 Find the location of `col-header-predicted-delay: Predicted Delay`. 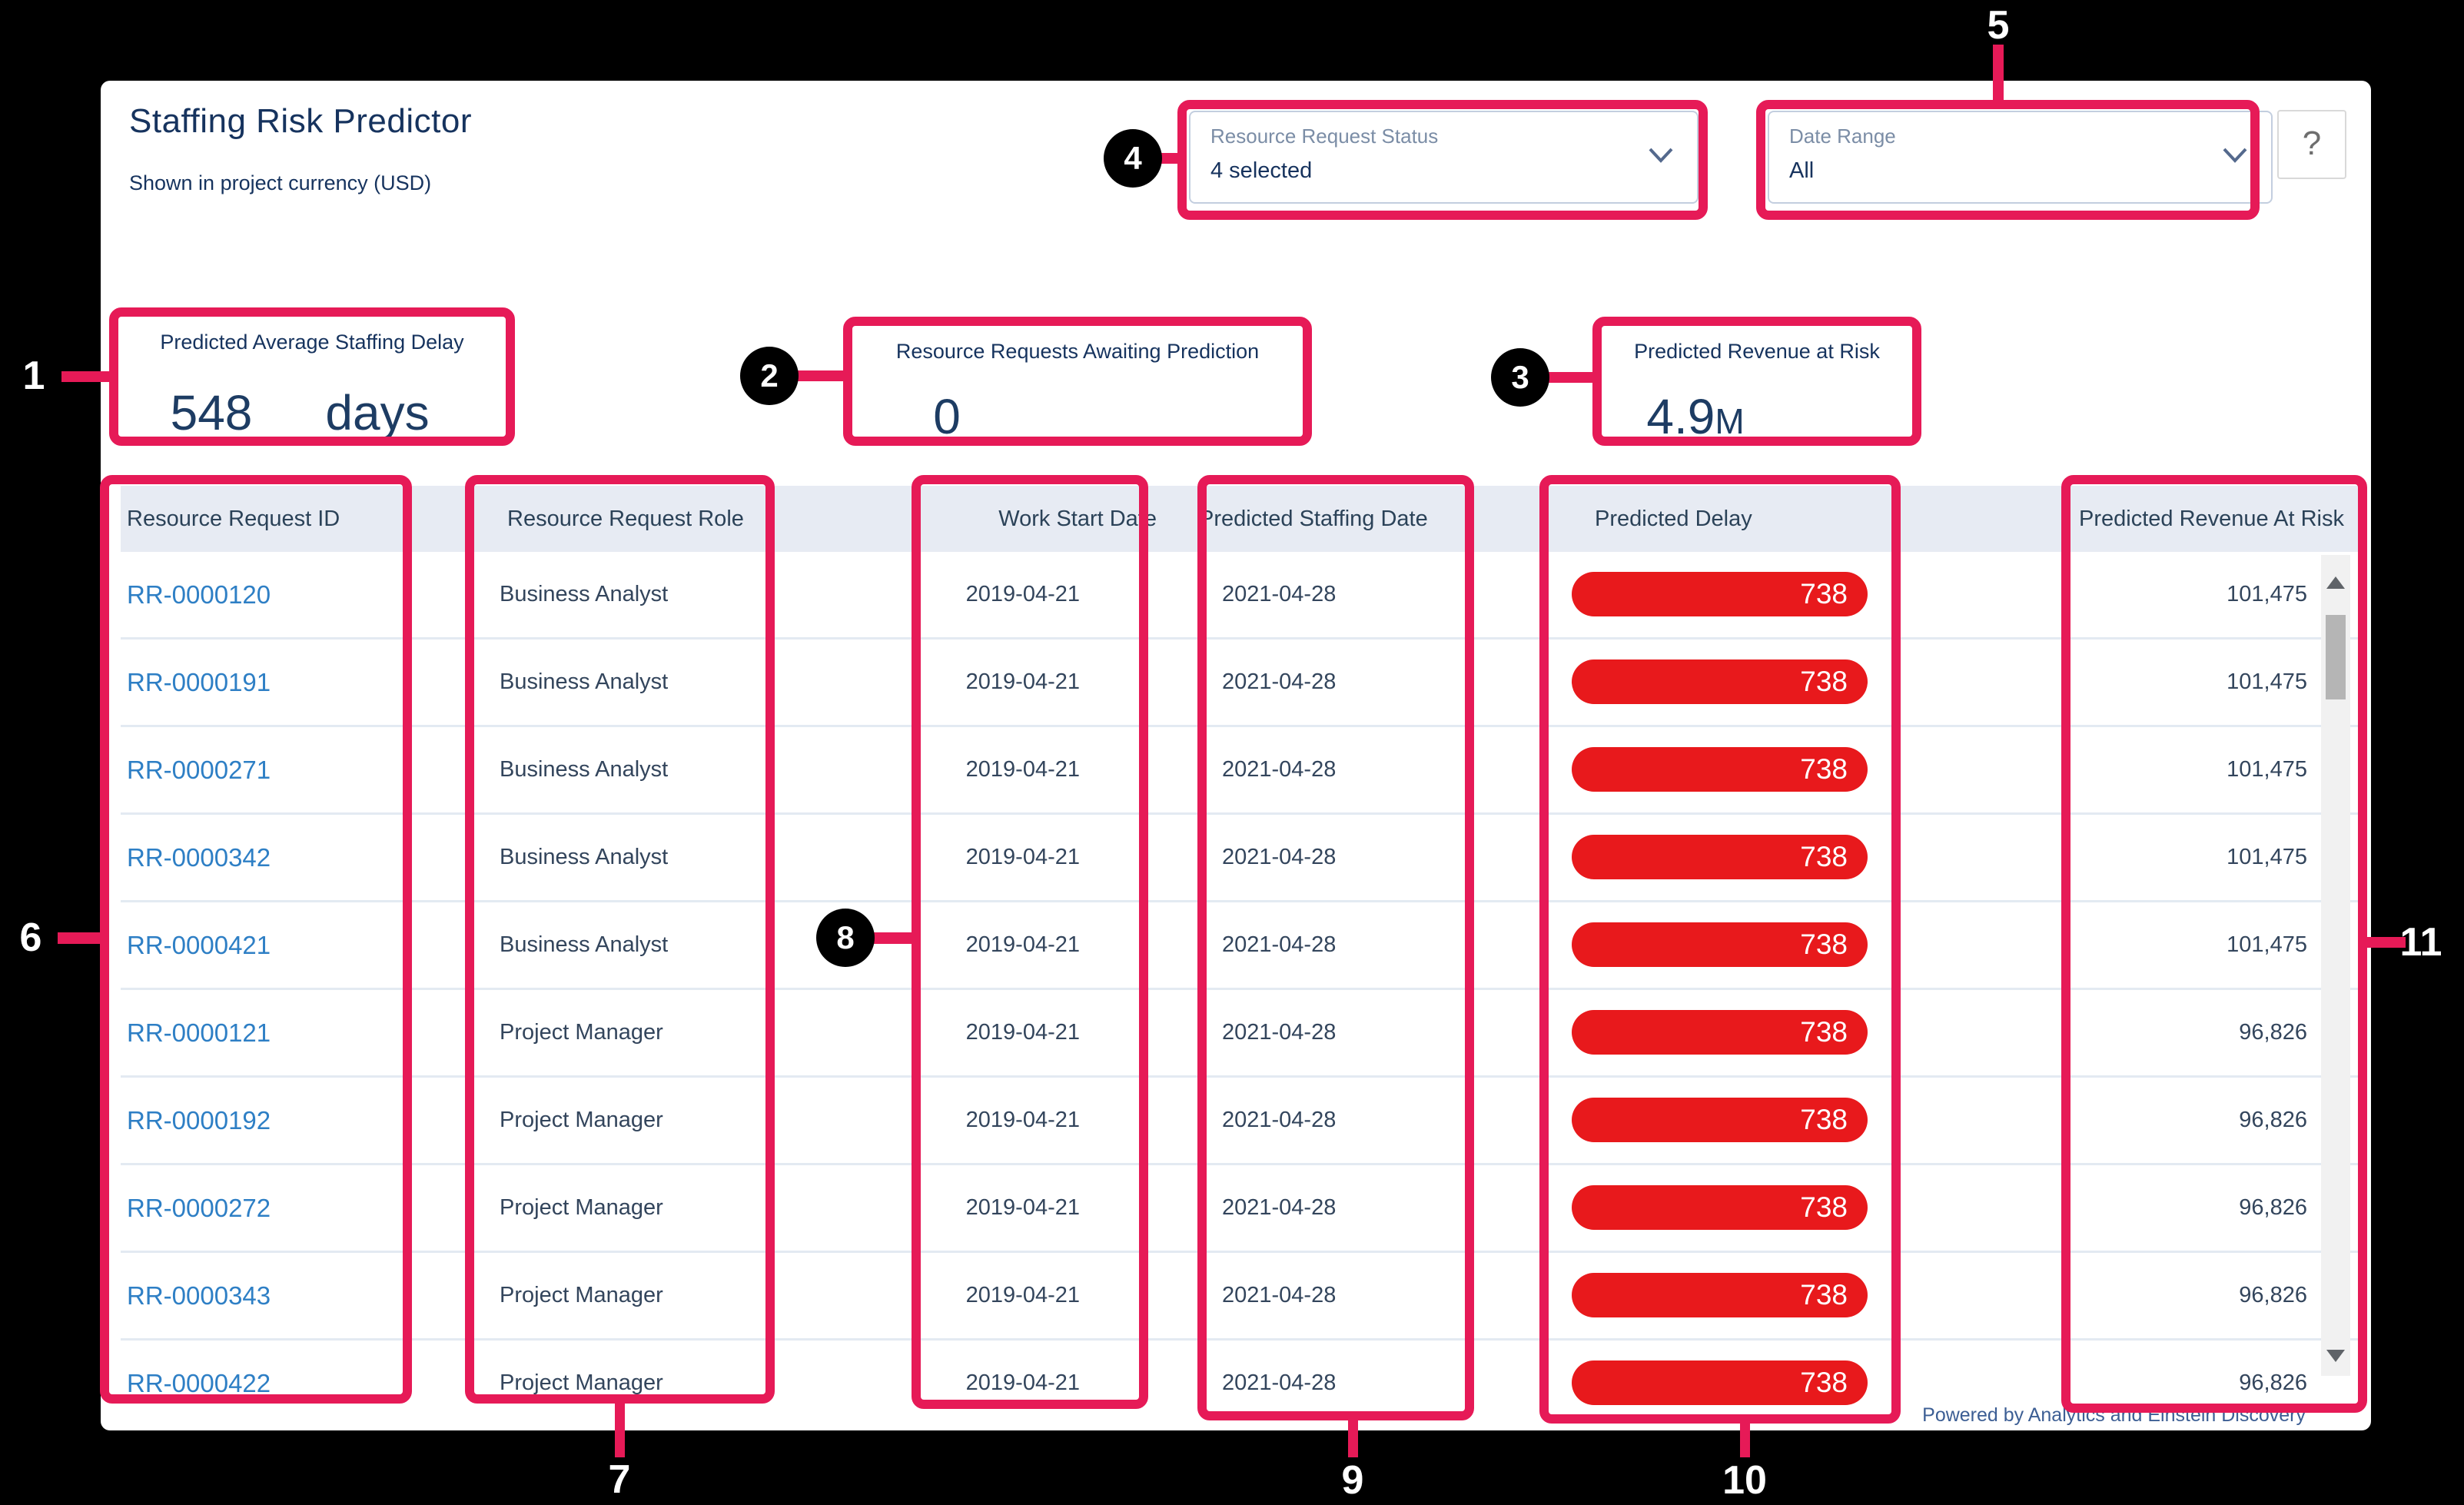

col-header-predicted-delay: Predicted Delay is located at coordinates (1673, 519).